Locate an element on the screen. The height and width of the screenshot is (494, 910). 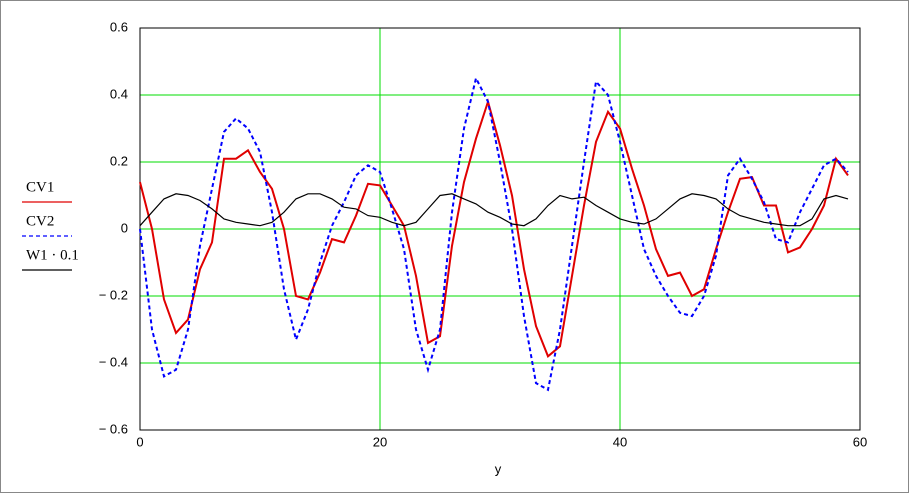
legend-label: CV1 is located at coordinates (40, 187).